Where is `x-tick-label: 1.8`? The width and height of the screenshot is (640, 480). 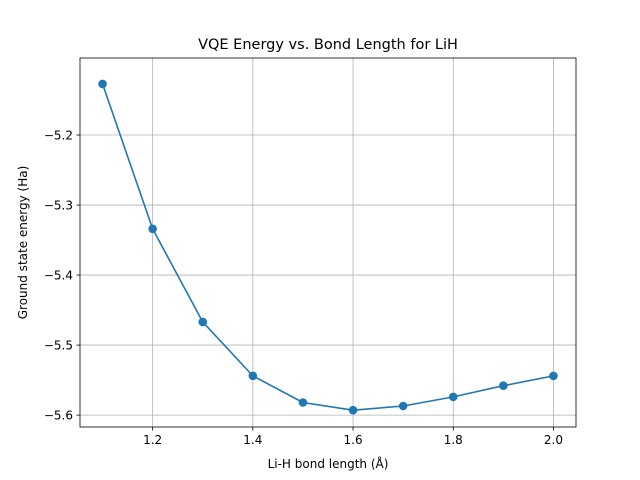
x-tick-label: 1.8 is located at coordinates (453, 440).